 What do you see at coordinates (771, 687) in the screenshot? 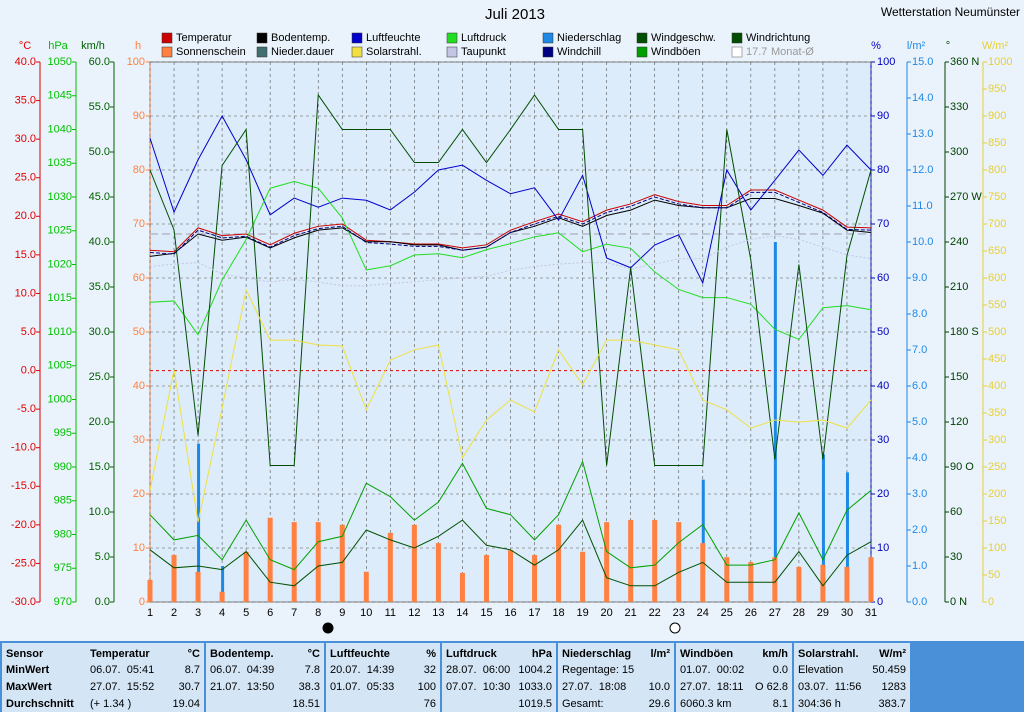
I see `cell-value: O 62.8` at bounding box center [771, 687].